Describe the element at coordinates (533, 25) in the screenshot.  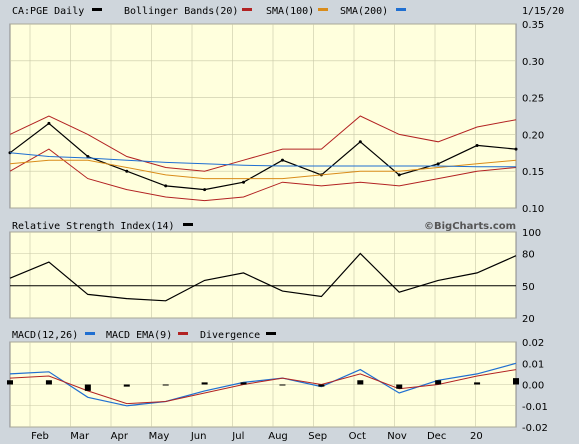
I see `y-tick-label: 0.35` at that location.